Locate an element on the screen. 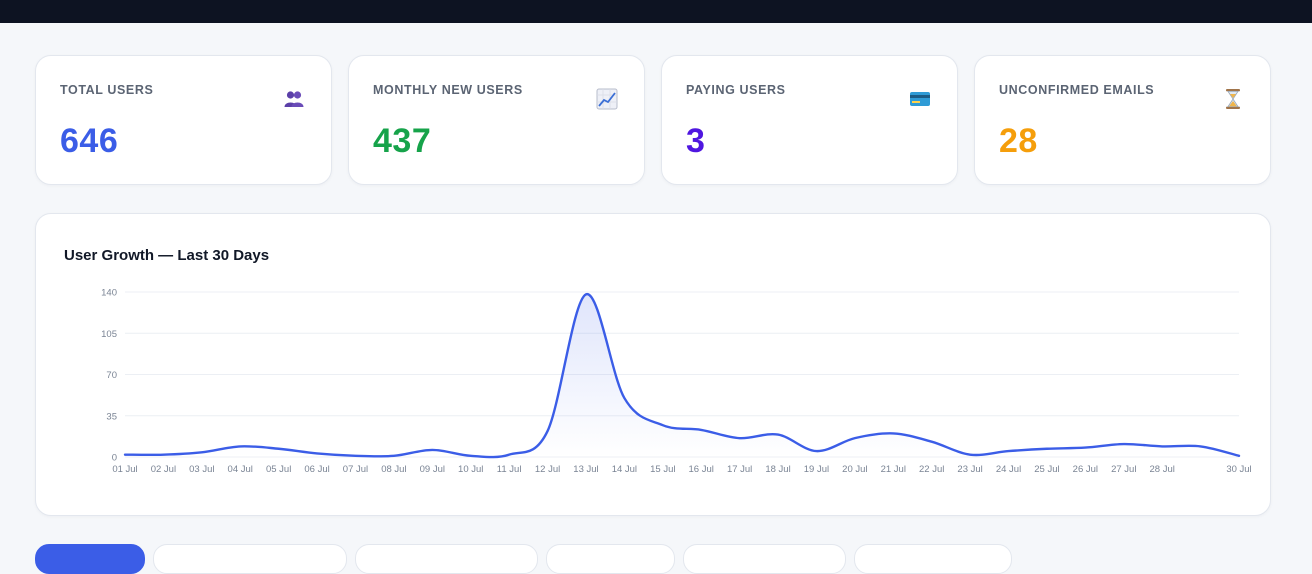 This screenshot has height=574, width=1312. x-tick-label: 21 Jul is located at coordinates (893, 469).